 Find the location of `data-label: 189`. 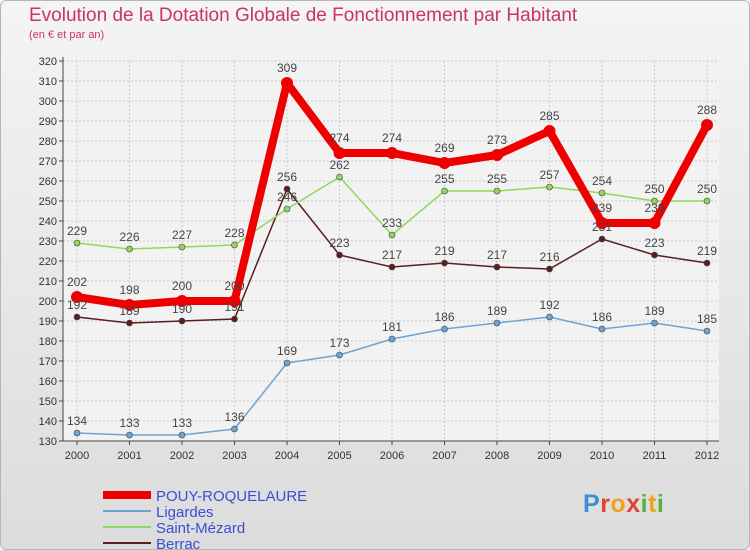

data-label: 189 is located at coordinates (129, 311).